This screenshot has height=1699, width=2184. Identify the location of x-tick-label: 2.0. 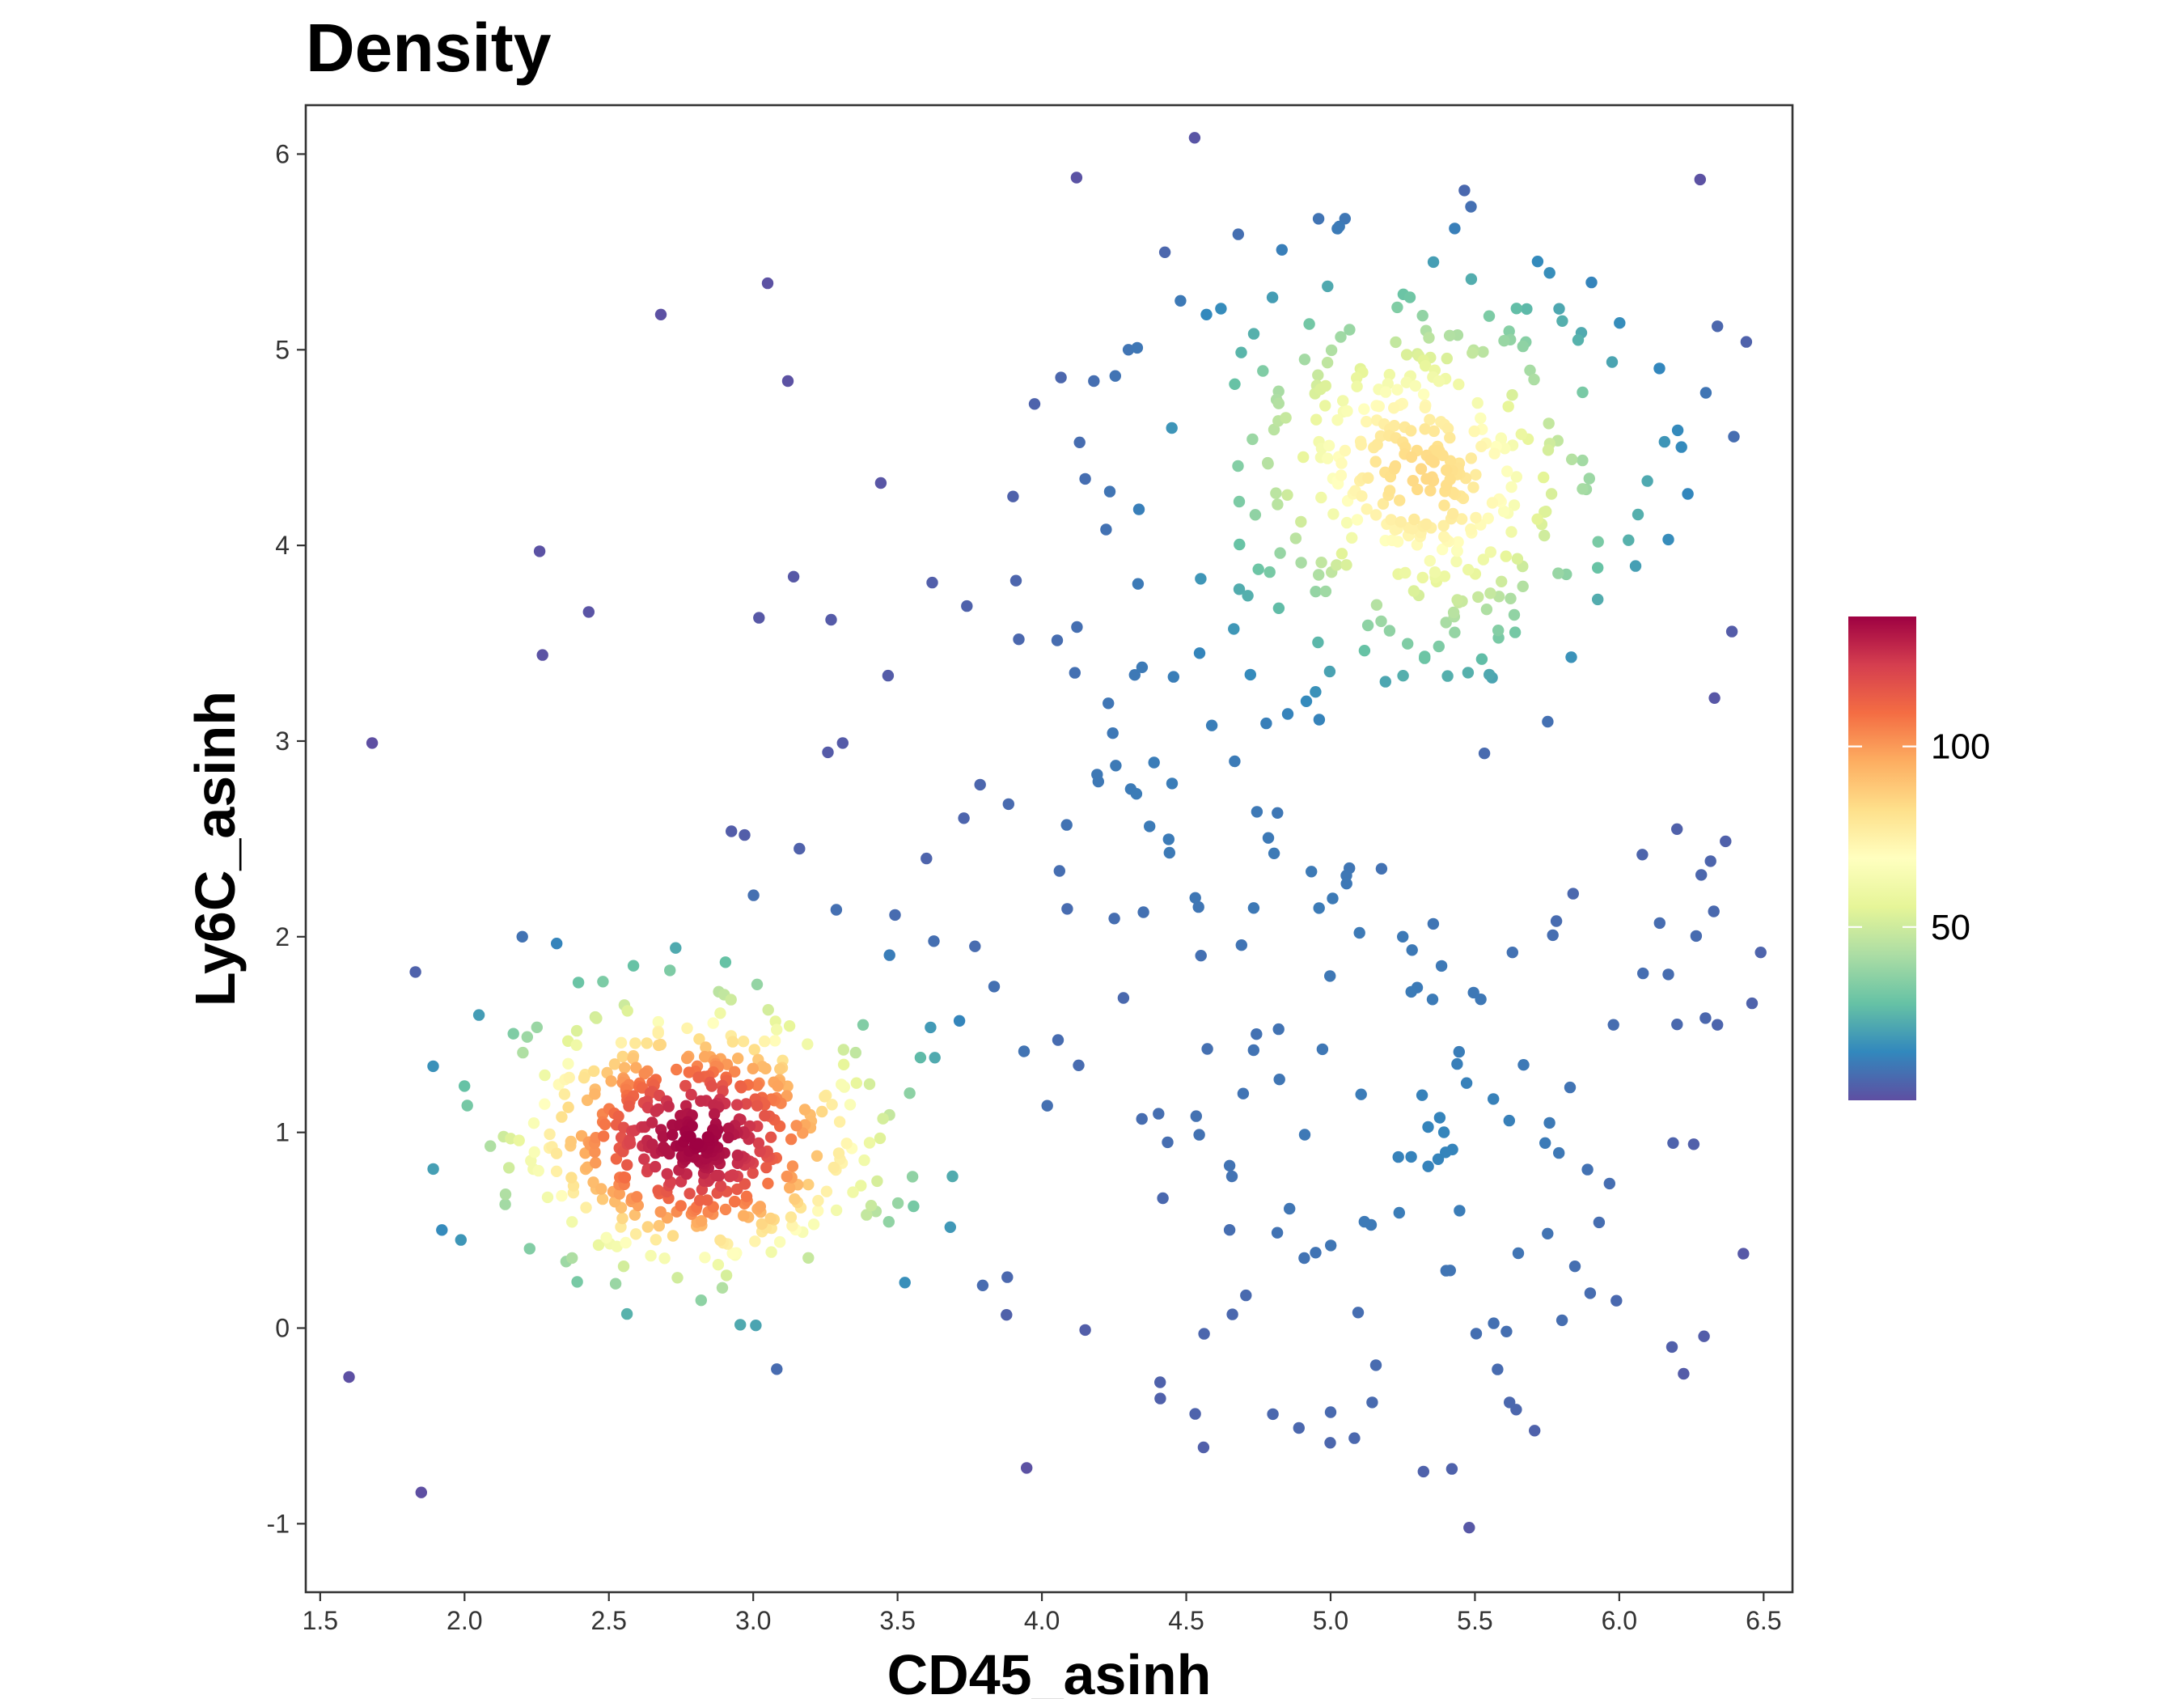
(464, 1620).